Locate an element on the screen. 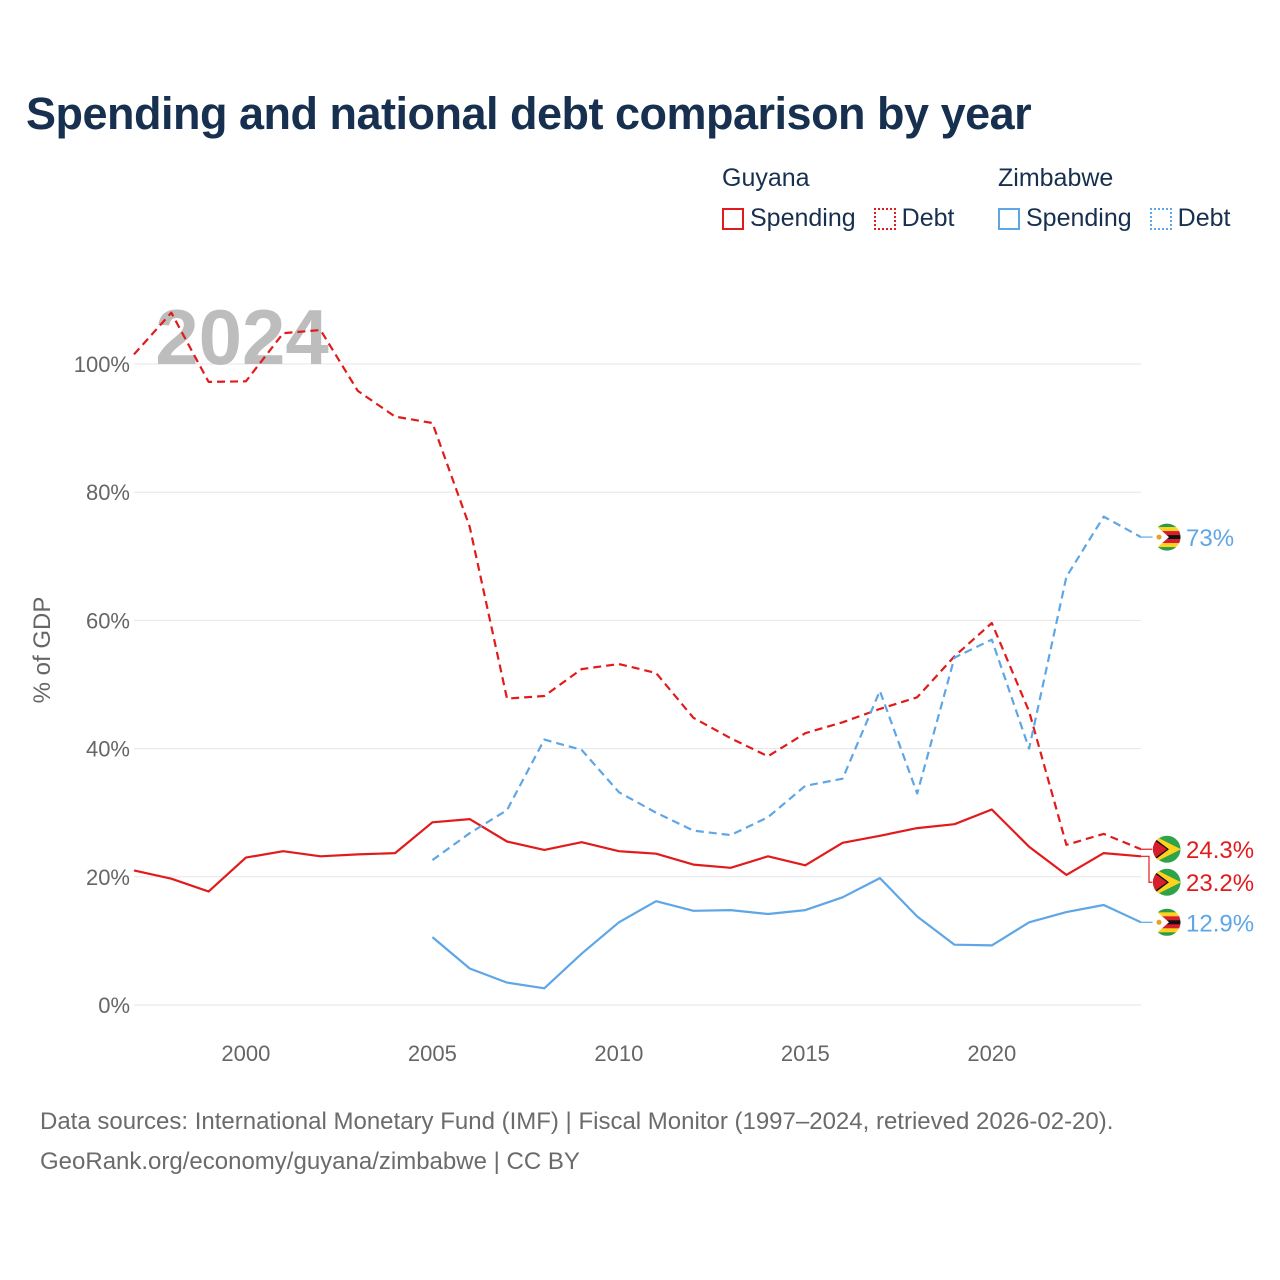 This screenshot has height=1280, width=1280. end-value-label: 23.2% is located at coordinates (1220, 883).